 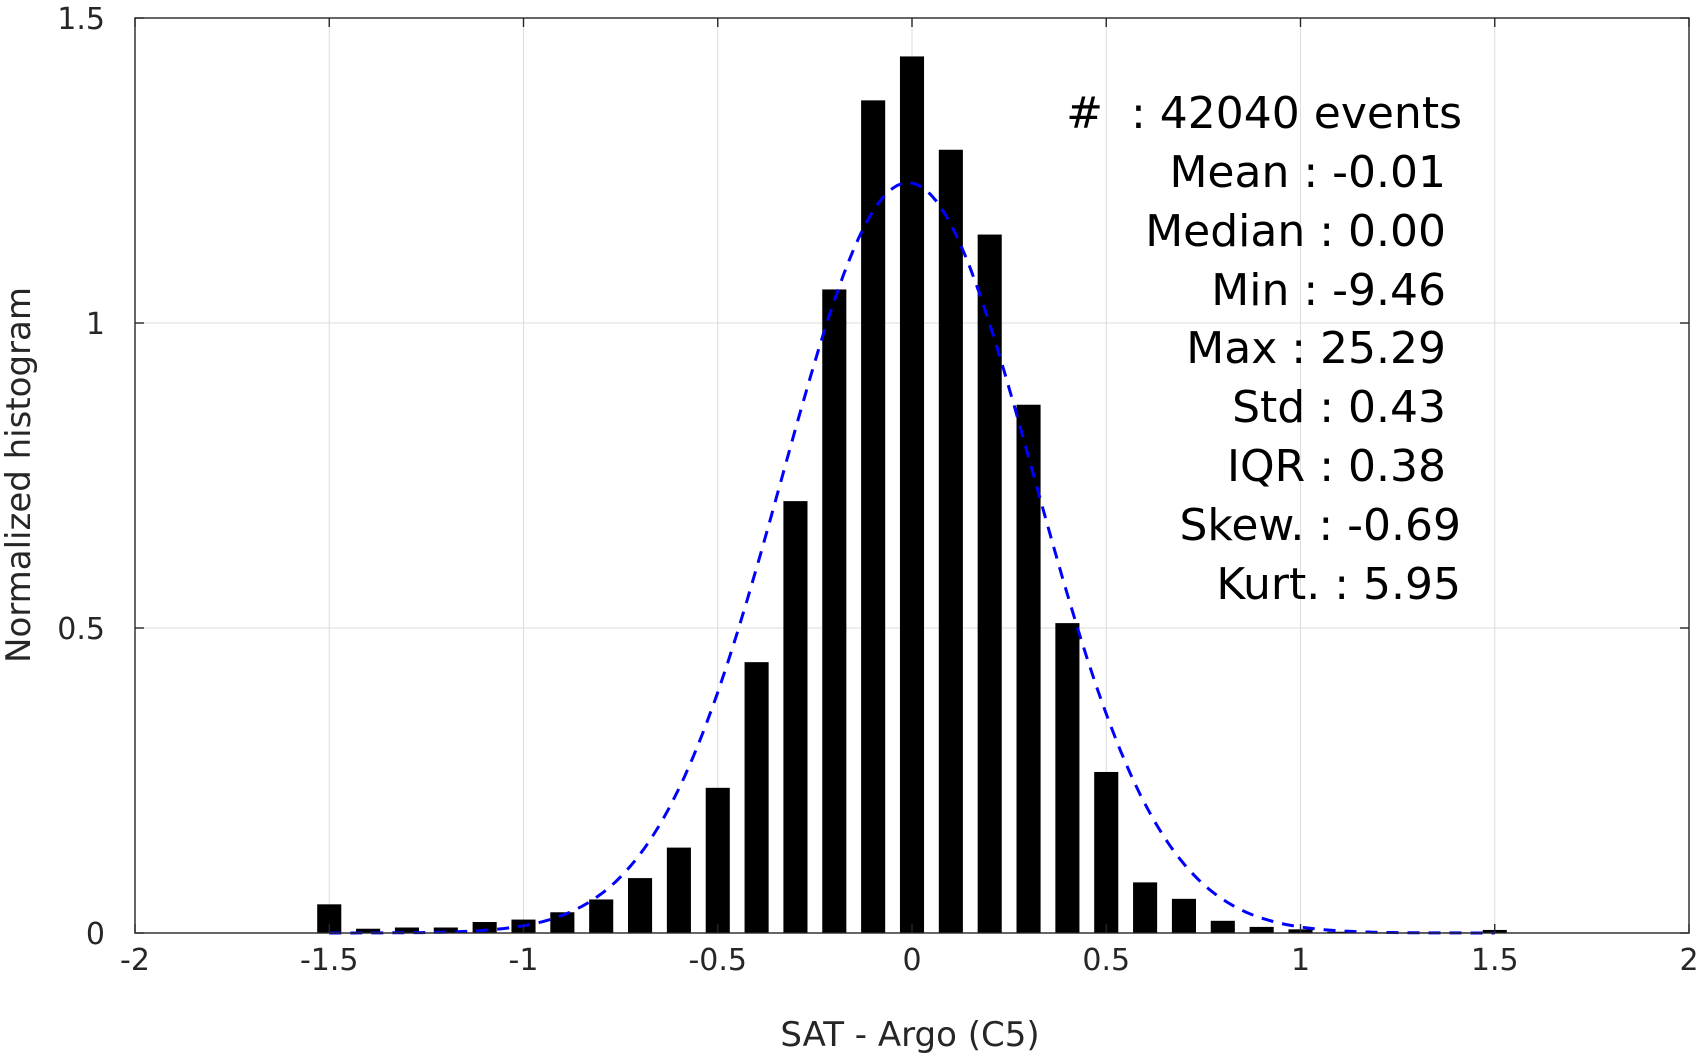 What do you see at coordinates (1321, 525) in the screenshot?
I see `stats-skew: Skew. : -0.69` at bounding box center [1321, 525].